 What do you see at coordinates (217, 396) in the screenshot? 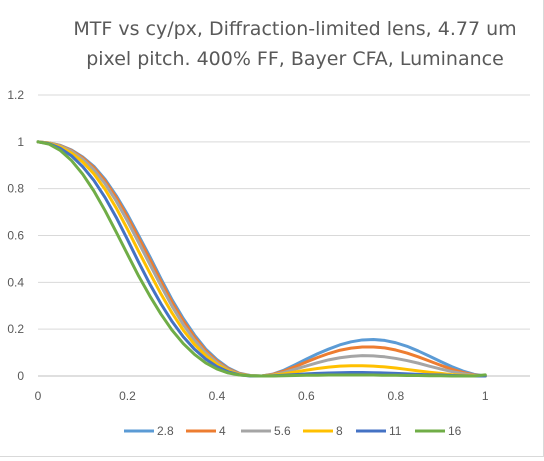
I see `x-tick-label: 0.4` at bounding box center [217, 396].